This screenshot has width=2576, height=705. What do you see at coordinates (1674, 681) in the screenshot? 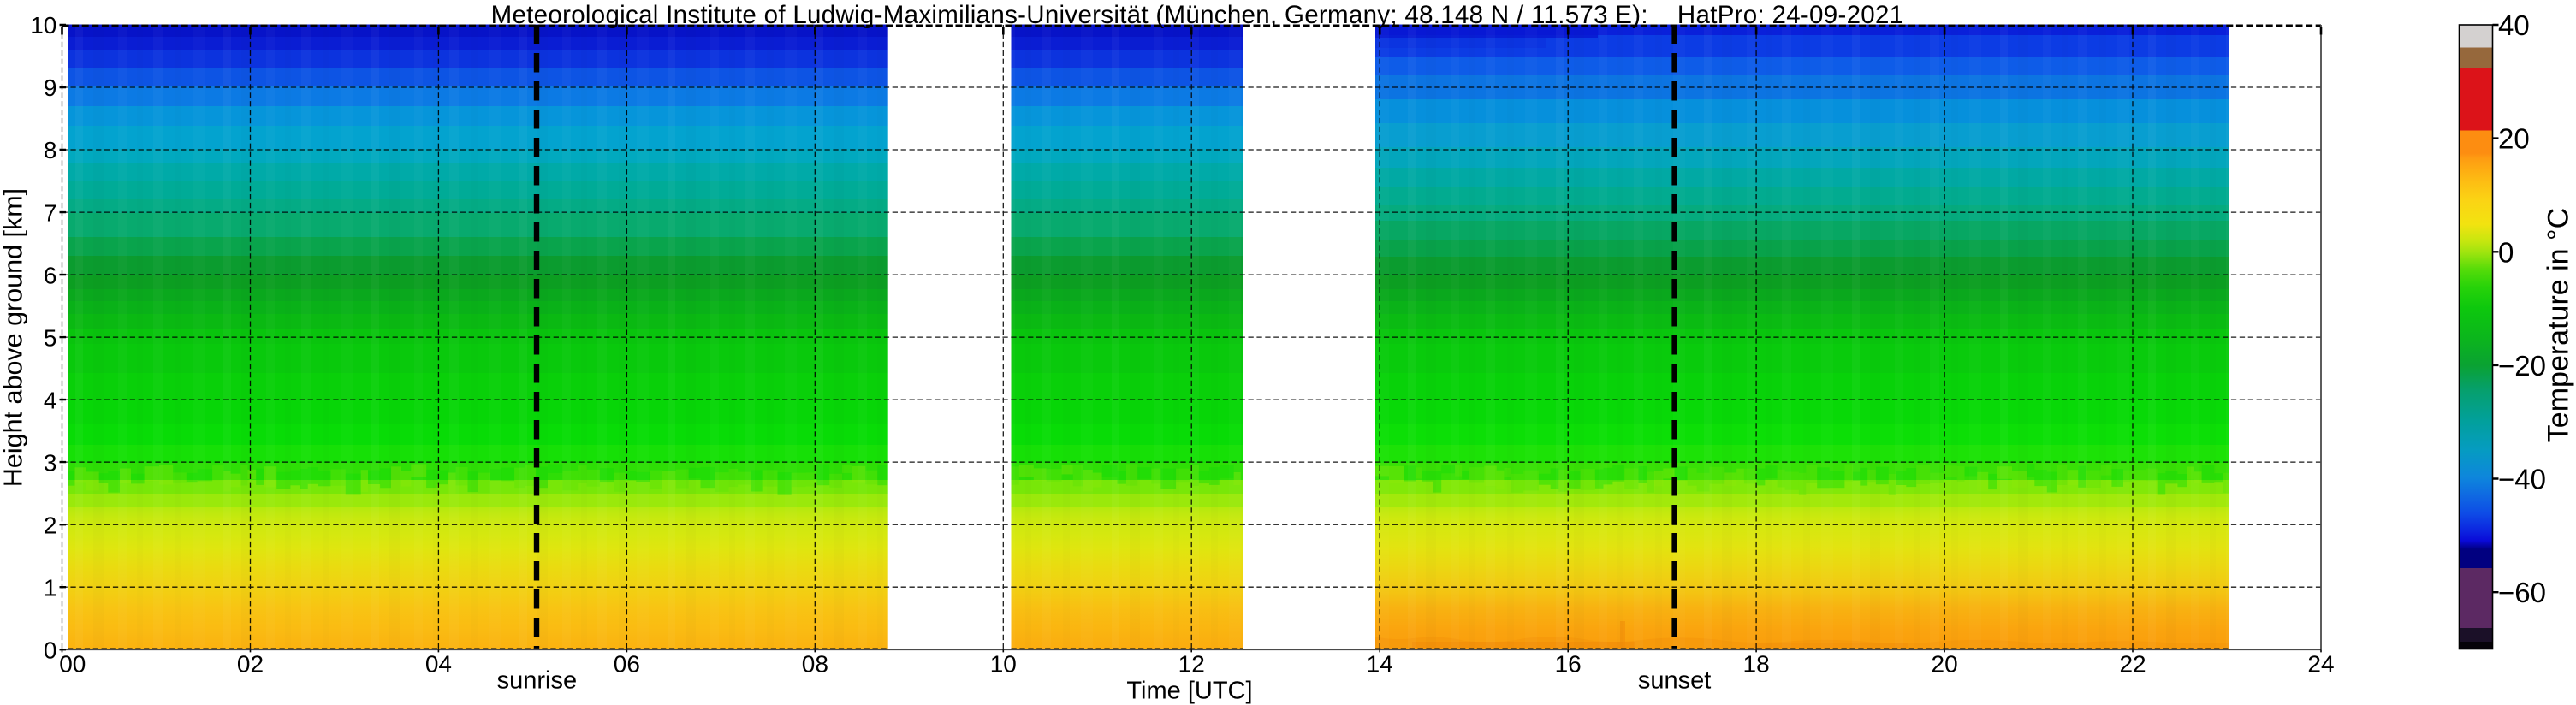
I see `svg-text: sunset` at bounding box center [1674, 681].